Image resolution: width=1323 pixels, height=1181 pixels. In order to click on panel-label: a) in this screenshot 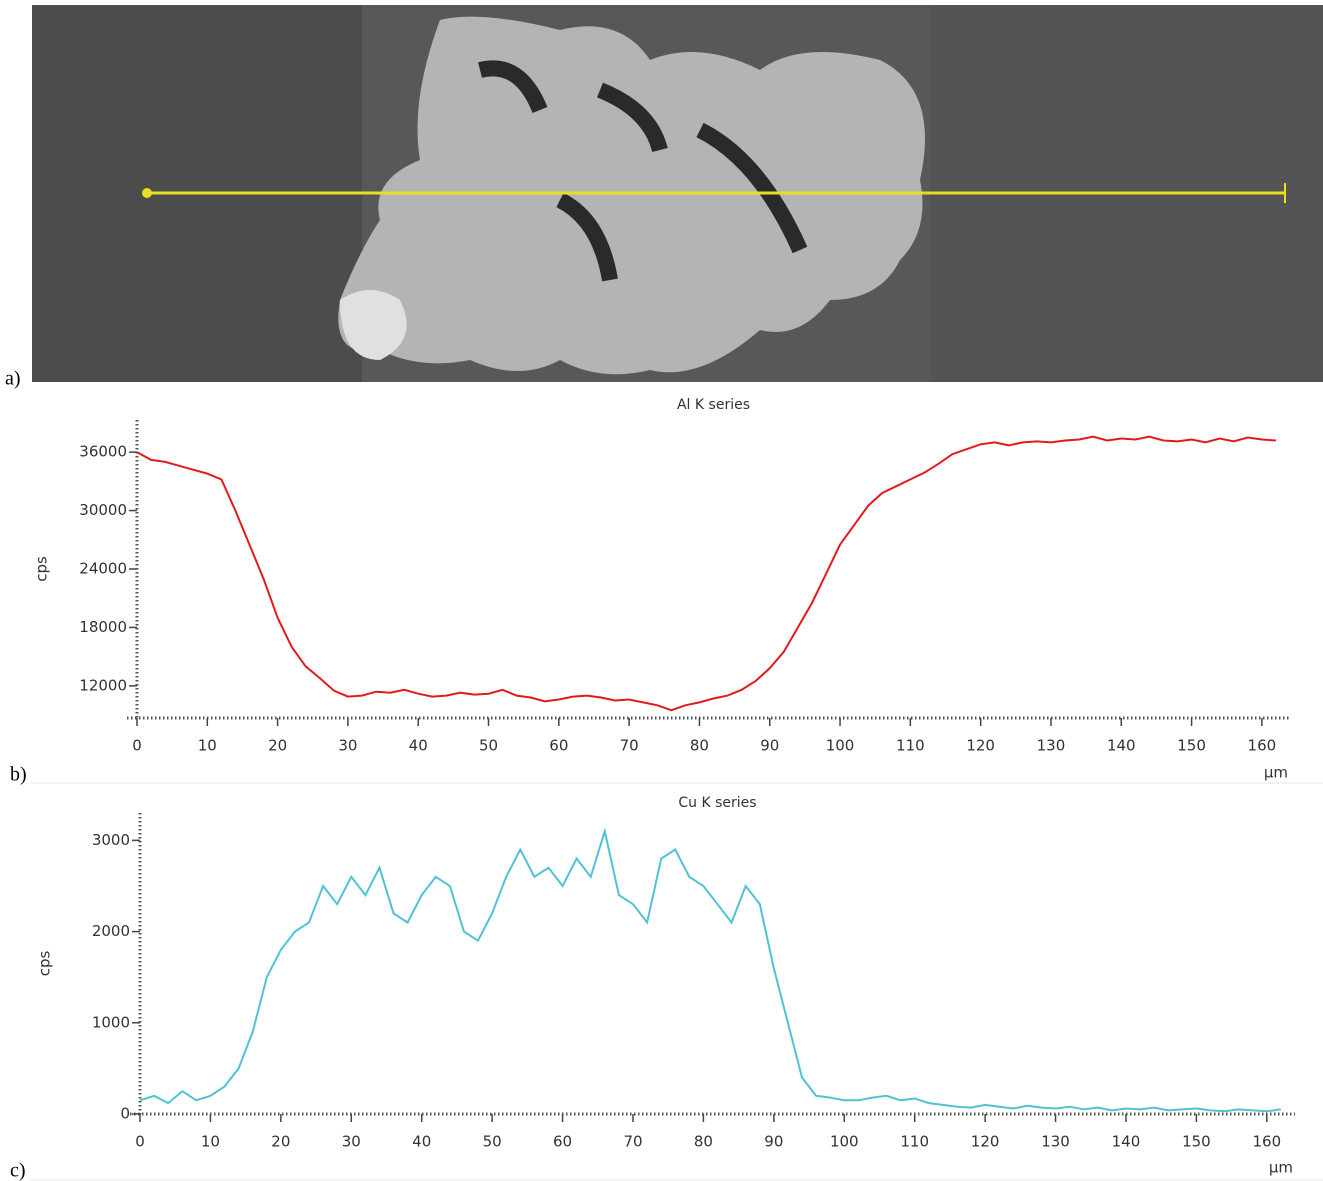, I will do `click(13, 379)`.